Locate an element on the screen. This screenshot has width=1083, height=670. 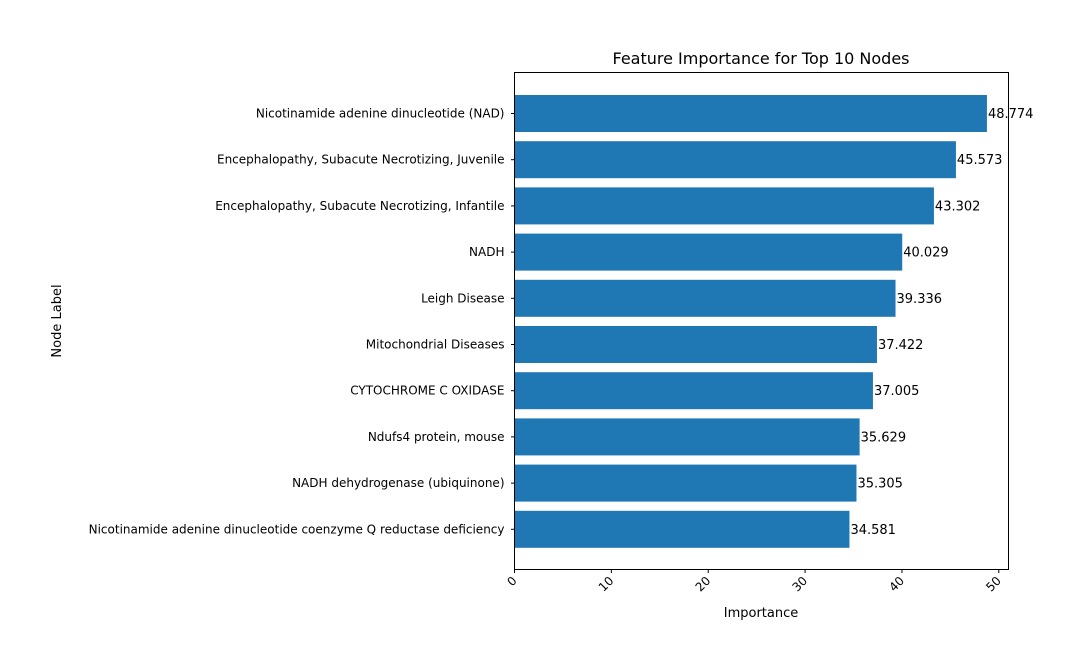
x-tick-label: 50 is located at coordinates (993, 584).